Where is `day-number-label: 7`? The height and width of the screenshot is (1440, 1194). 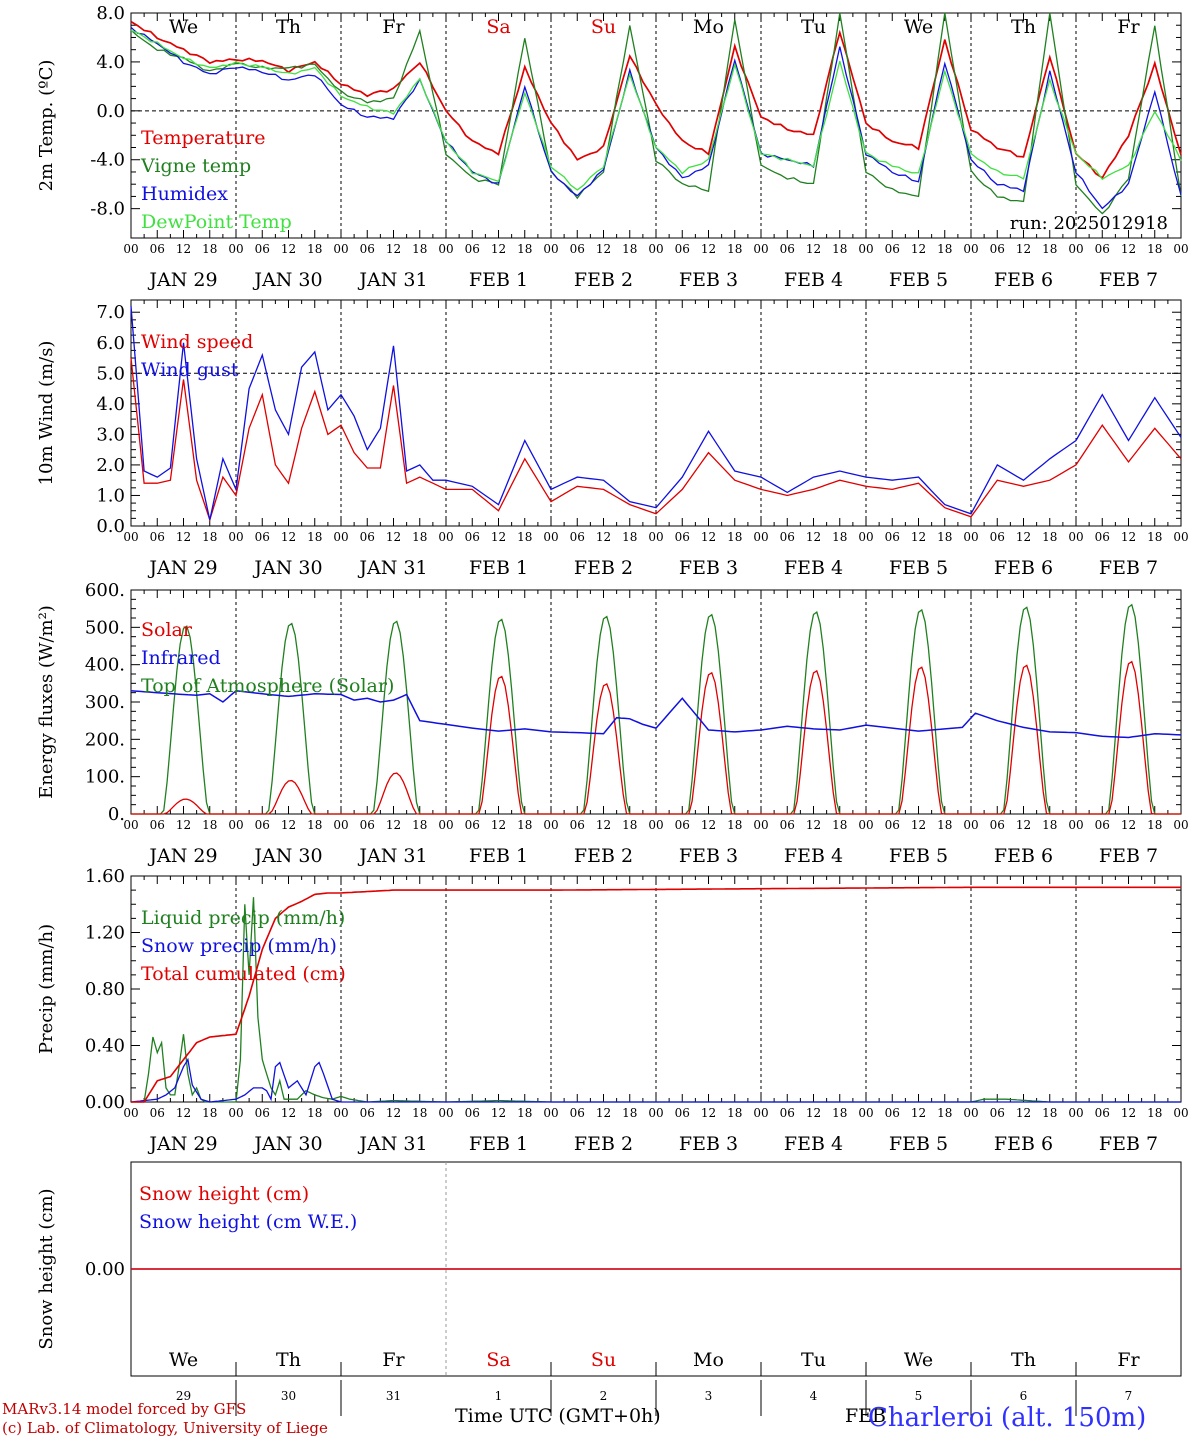
day-number-label: 7 is located at coordinates (1129, 1396).